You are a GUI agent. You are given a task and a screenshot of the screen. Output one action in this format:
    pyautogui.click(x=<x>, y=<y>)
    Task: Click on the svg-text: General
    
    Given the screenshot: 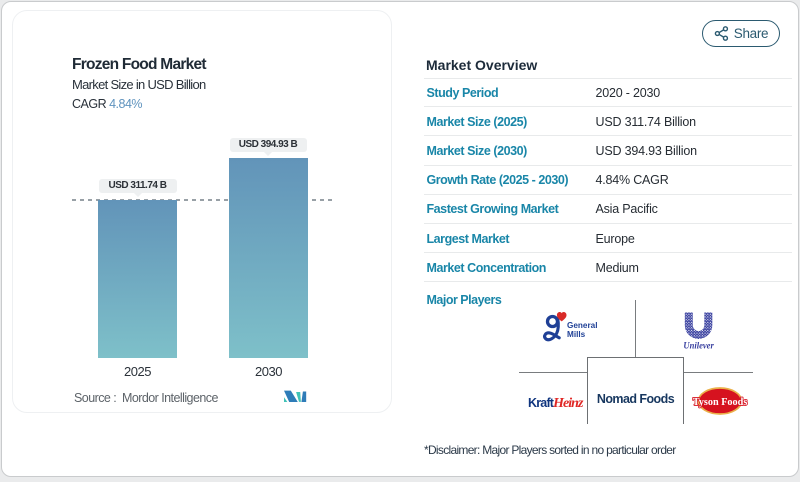 What is the action you would take?
    pyautogui.click(x=582, y=325)
    